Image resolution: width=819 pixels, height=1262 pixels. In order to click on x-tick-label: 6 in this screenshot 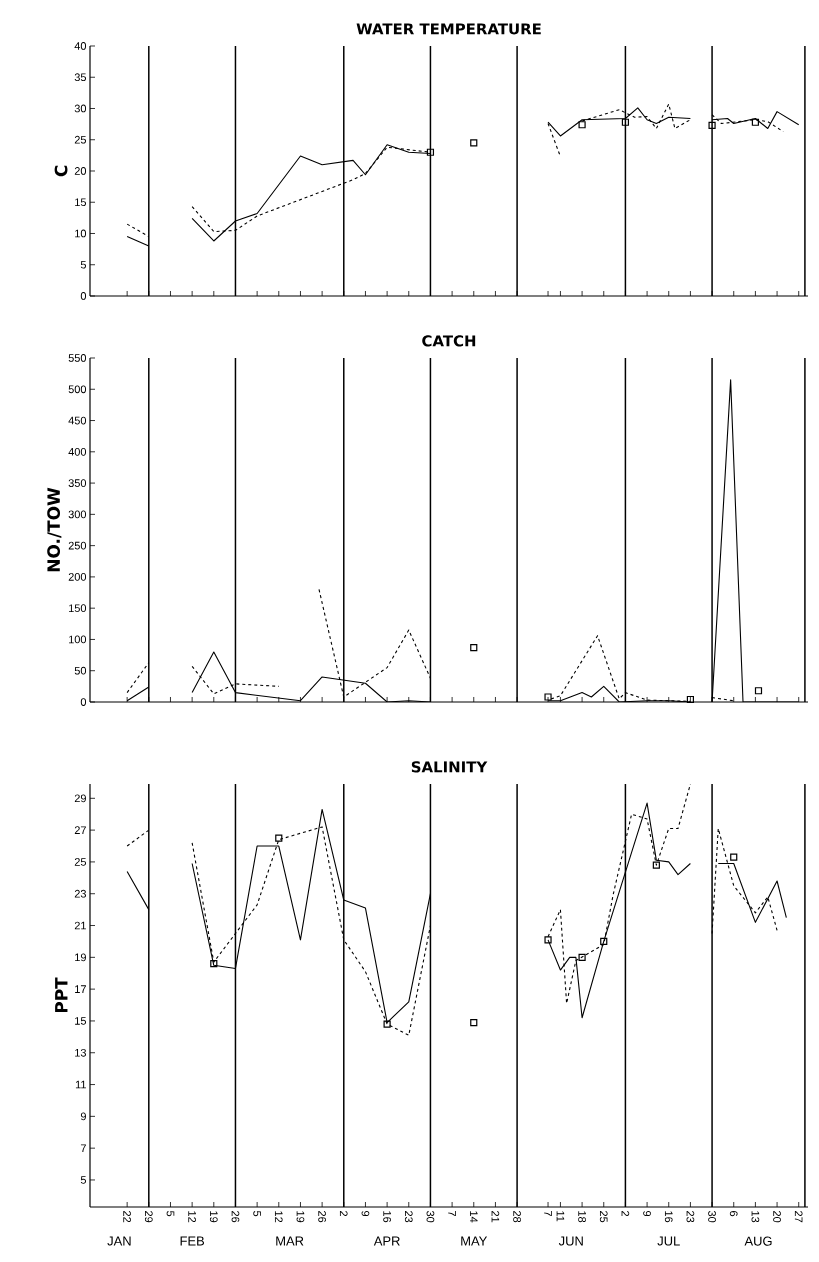, I will do `click(733, 1214)`.